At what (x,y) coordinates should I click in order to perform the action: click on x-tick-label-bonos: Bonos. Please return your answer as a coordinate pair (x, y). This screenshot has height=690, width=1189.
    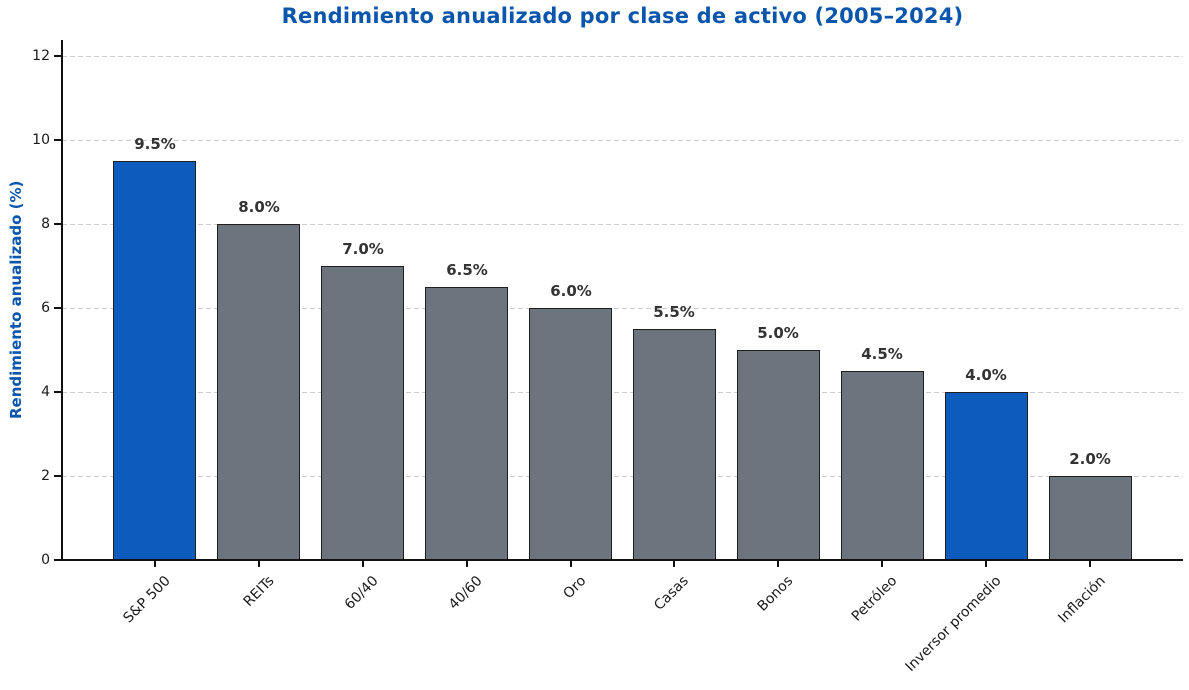
    Looking at the image, I should click on (775, 594).